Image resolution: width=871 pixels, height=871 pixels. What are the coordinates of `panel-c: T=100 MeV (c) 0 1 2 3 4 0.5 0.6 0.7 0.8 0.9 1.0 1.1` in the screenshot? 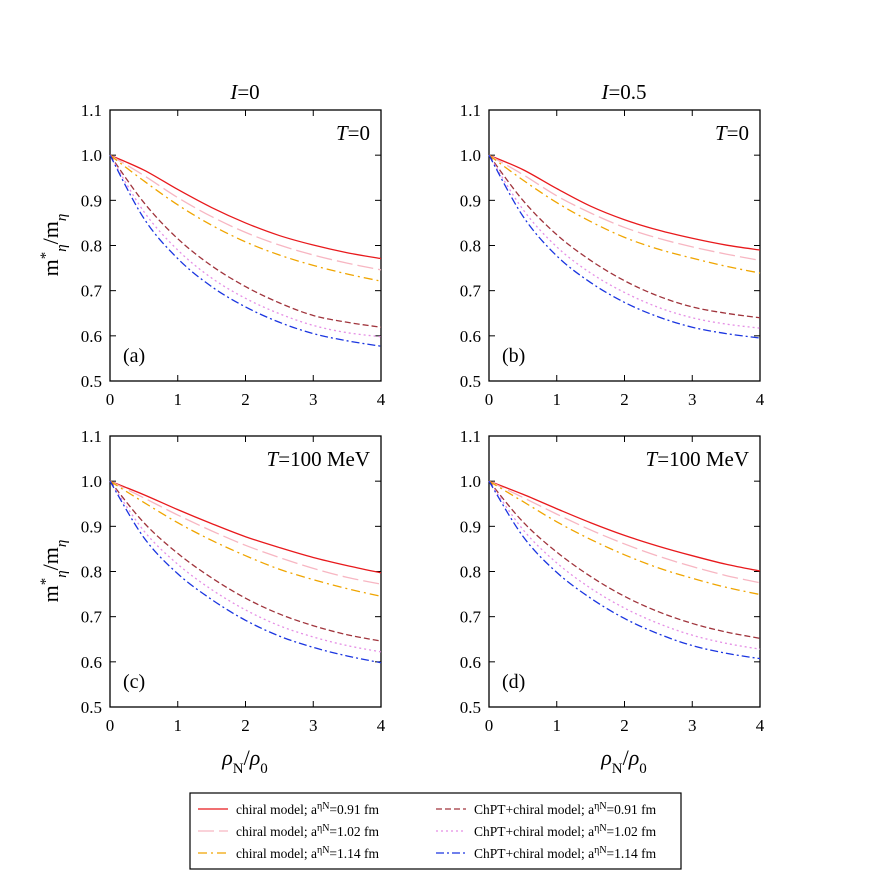 It's located at (233, 581).